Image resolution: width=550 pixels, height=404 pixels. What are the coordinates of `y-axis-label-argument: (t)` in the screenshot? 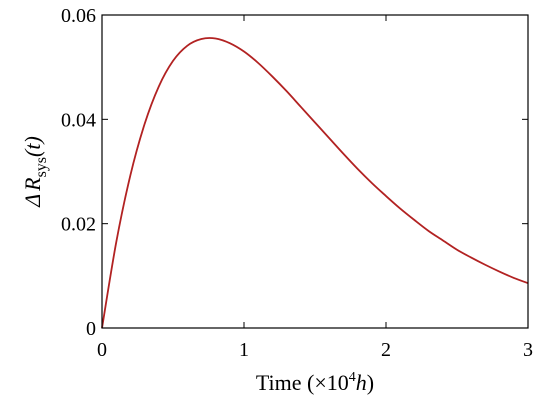 It's located at (32, 146).